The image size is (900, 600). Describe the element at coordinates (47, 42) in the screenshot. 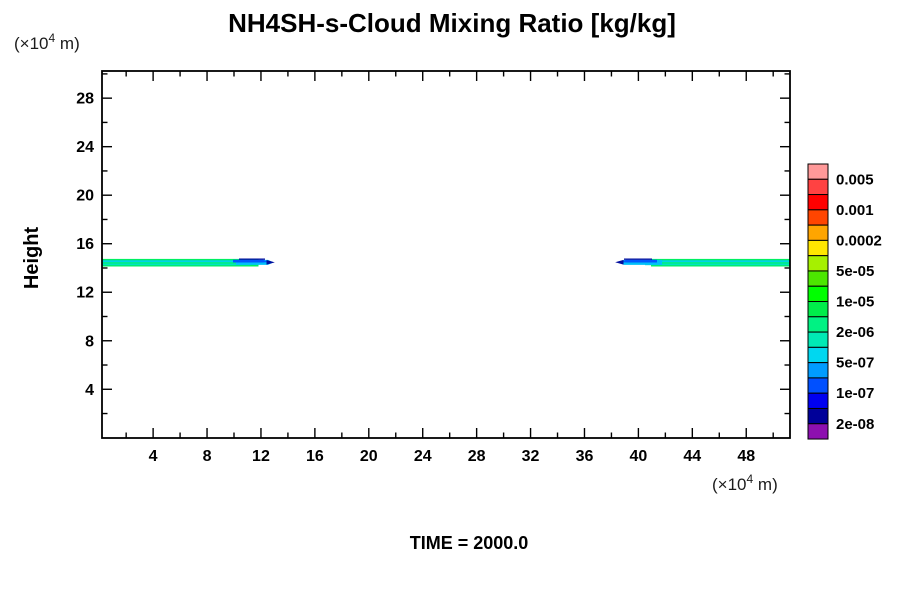

I see `y-axis-unit-label: (×104 m)` at that location.